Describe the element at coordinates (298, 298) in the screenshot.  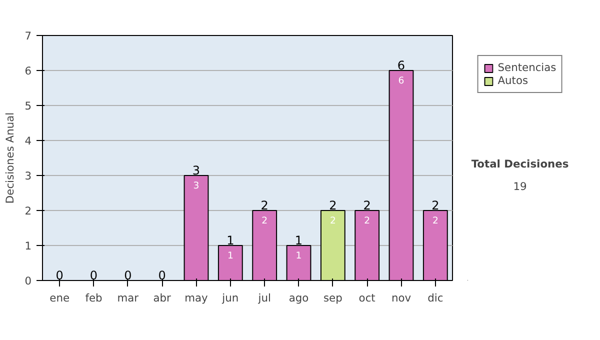
I see `x-tick-label: ago` at that location.